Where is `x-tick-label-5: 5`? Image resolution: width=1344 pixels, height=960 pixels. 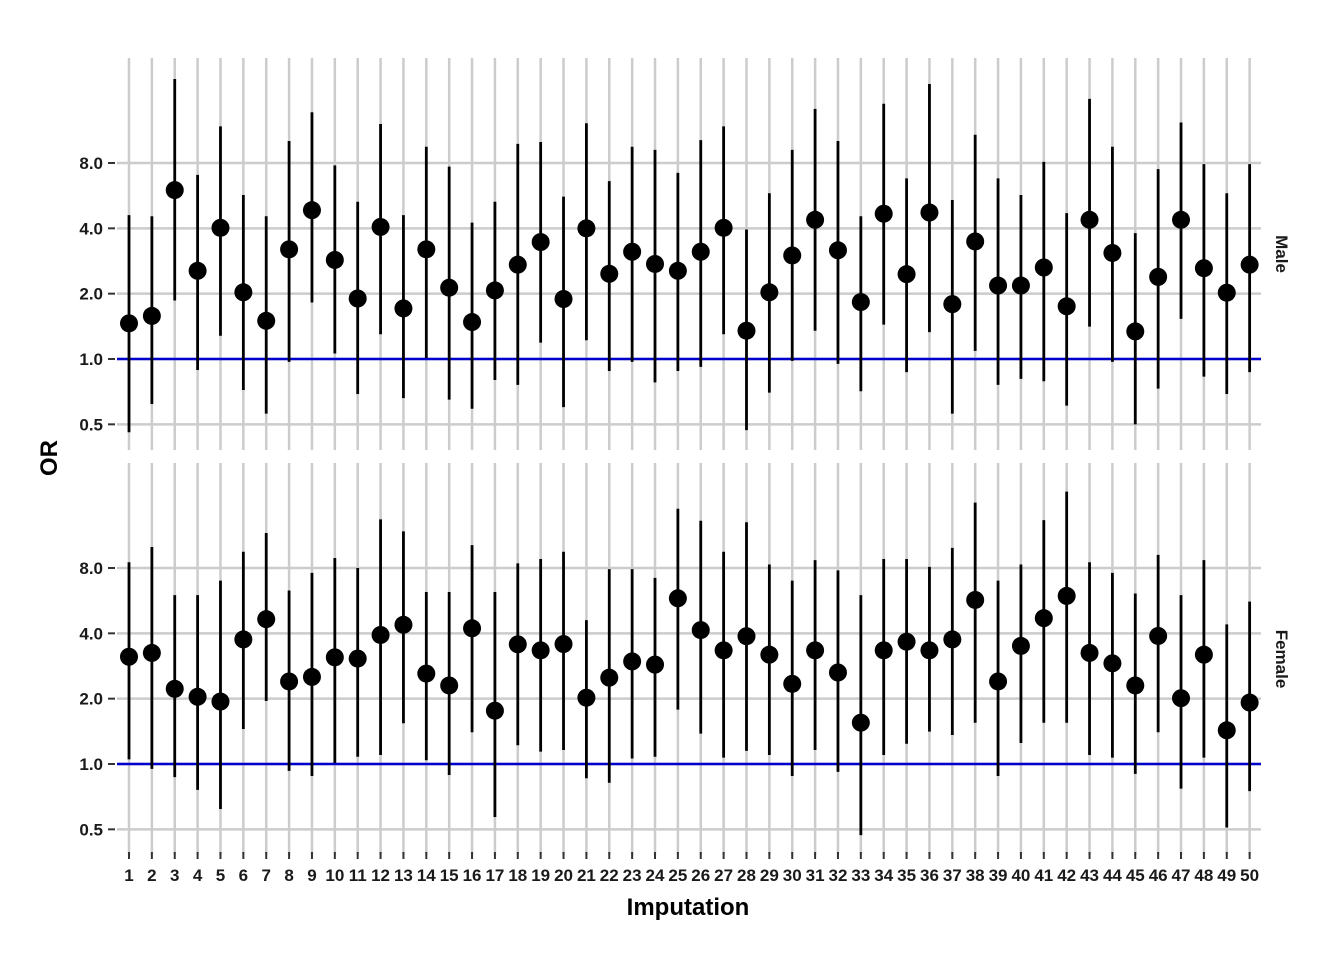
x-tick-label-5: 5 is located at coordinates (220, 875).